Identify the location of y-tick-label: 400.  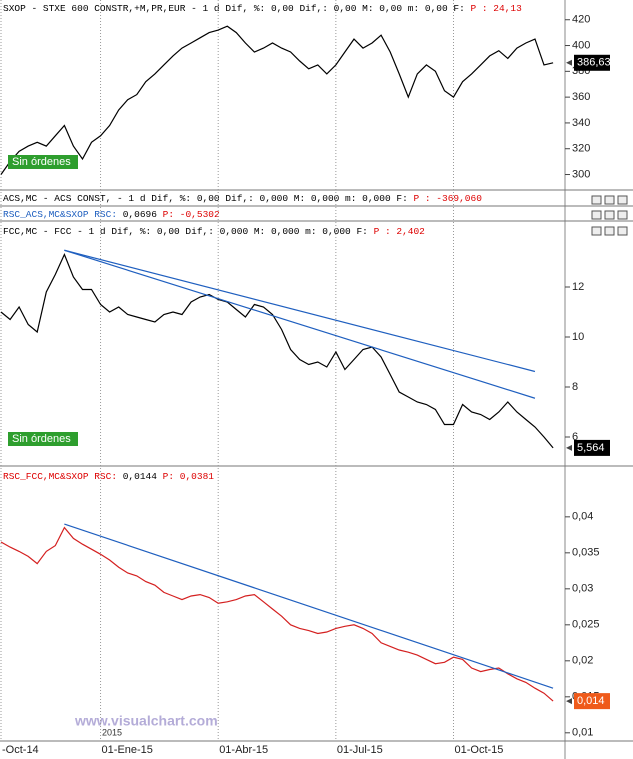
(581, 45).